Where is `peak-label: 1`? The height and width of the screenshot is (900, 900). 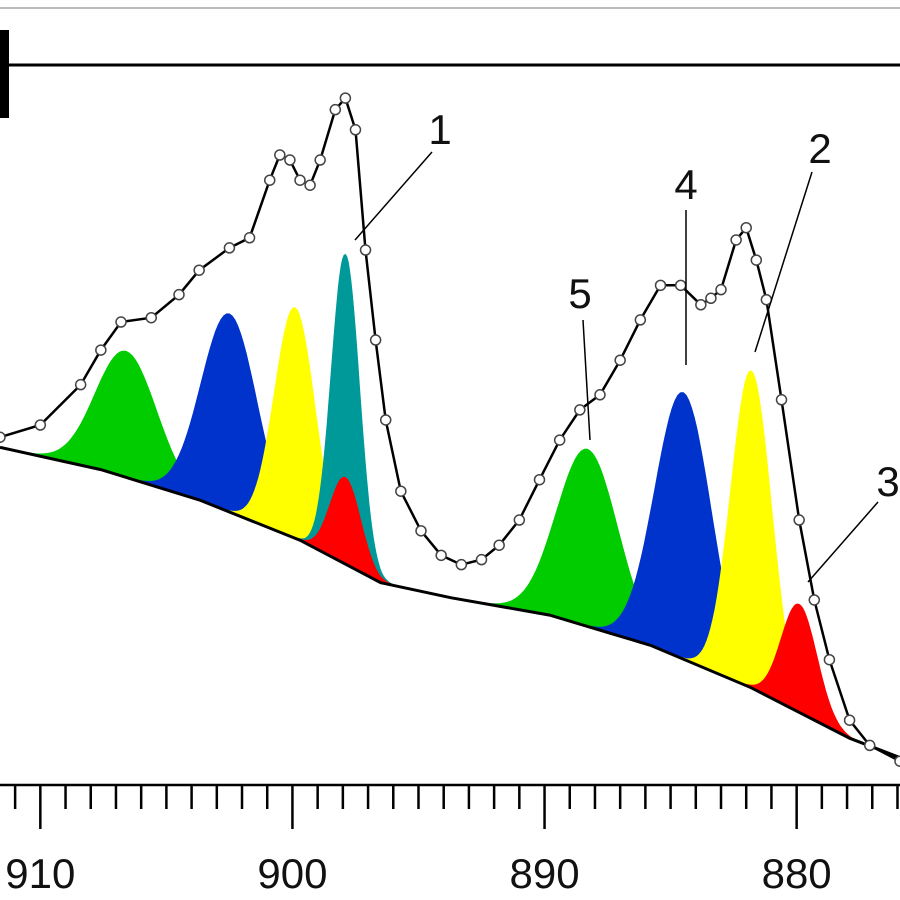
peak-label: 1 is located at coordinates (439, 129).